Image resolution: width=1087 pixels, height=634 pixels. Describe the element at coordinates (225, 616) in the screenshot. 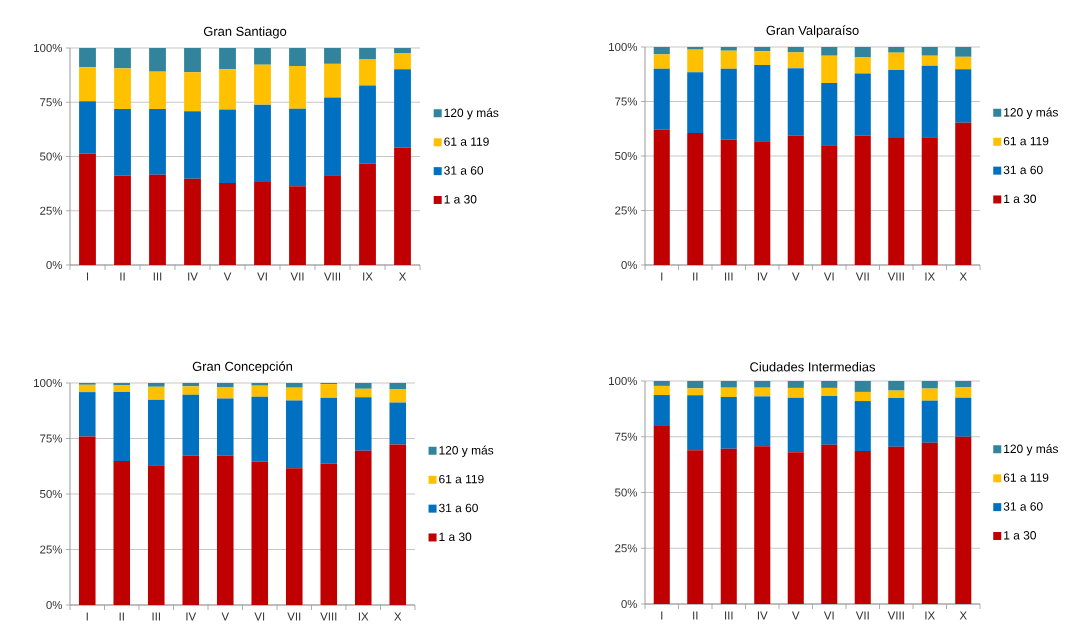

I see `x-tick-label: V` at that location.